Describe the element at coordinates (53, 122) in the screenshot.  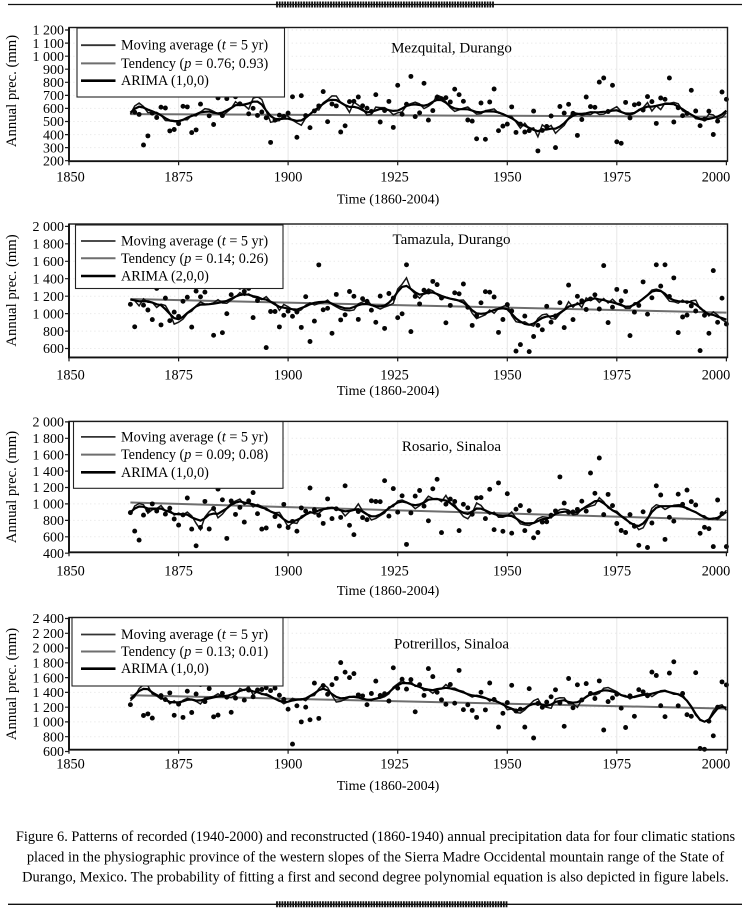
I see `svg-text: 500` at that location.